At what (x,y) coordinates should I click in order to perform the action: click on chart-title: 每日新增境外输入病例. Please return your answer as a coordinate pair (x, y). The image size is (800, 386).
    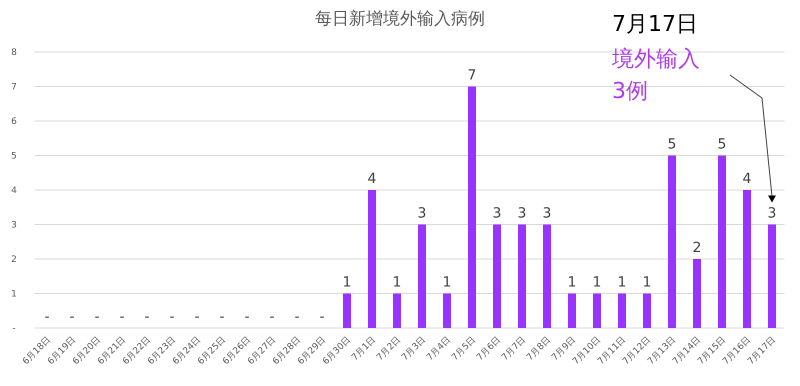
    Looking at the image, I should click on (400, 19).